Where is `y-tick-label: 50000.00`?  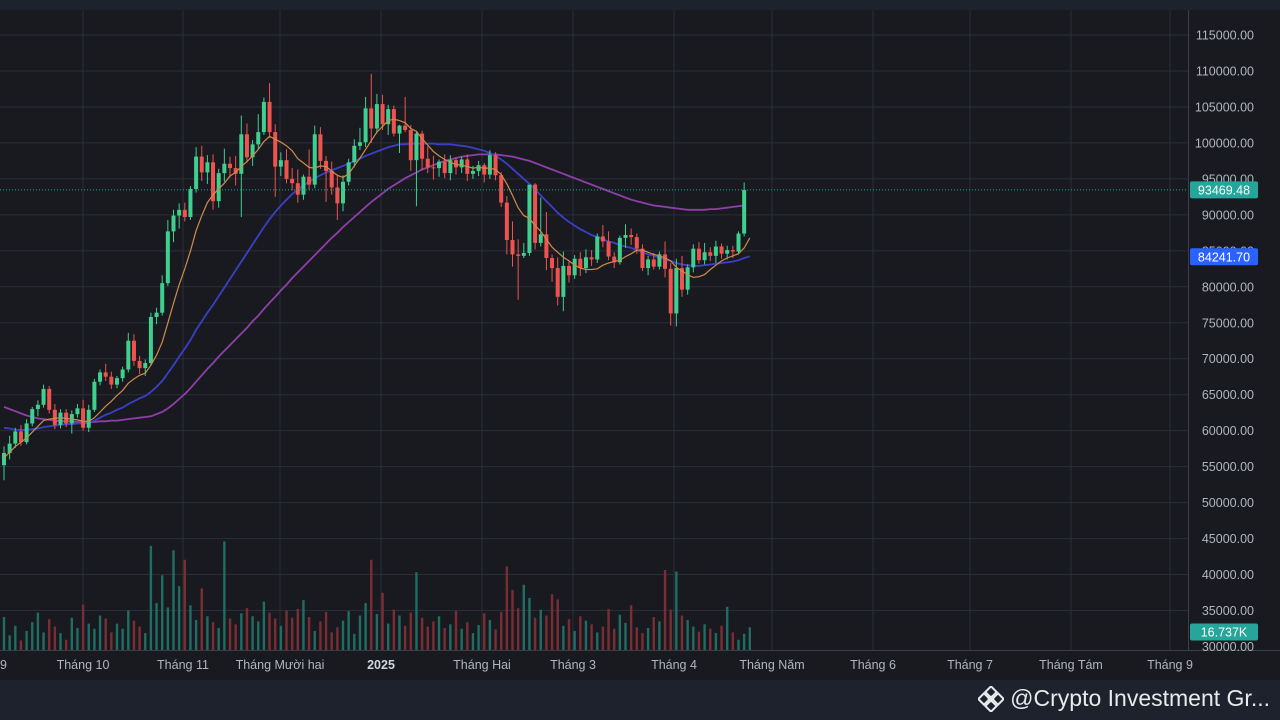
y-tick-label: 50000.00 is located at coordinates (1228, 503).